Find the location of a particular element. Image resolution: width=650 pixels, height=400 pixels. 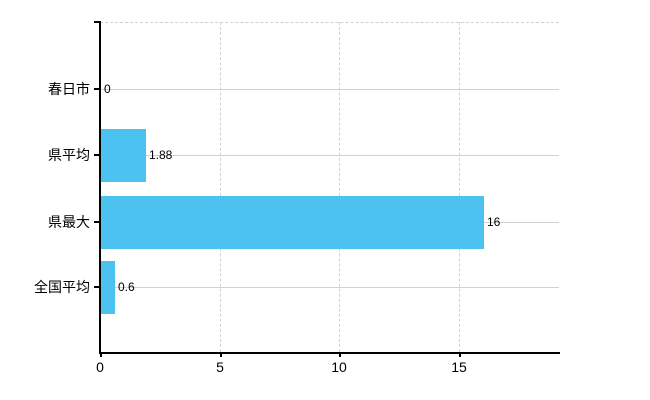

category-label: 春日市 is located at coordinates (69, 89).